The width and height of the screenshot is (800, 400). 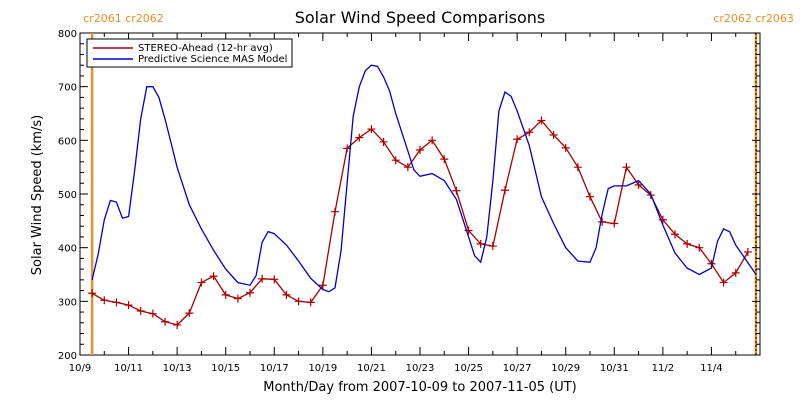 I want to click on x-tick-label: 10/23, so click(x=420, y=368).